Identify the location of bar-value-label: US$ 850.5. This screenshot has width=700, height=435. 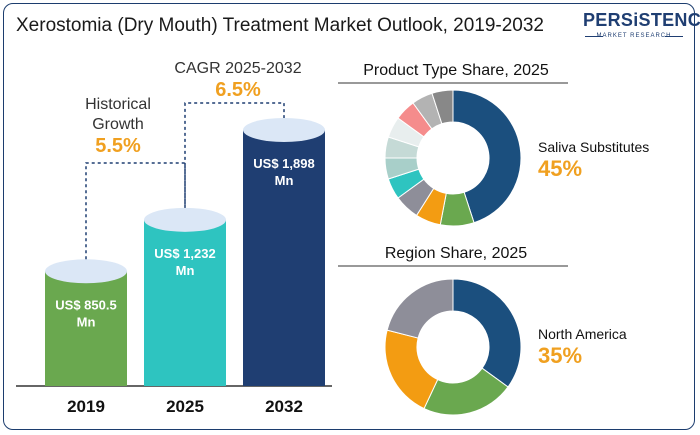
(85, 304).